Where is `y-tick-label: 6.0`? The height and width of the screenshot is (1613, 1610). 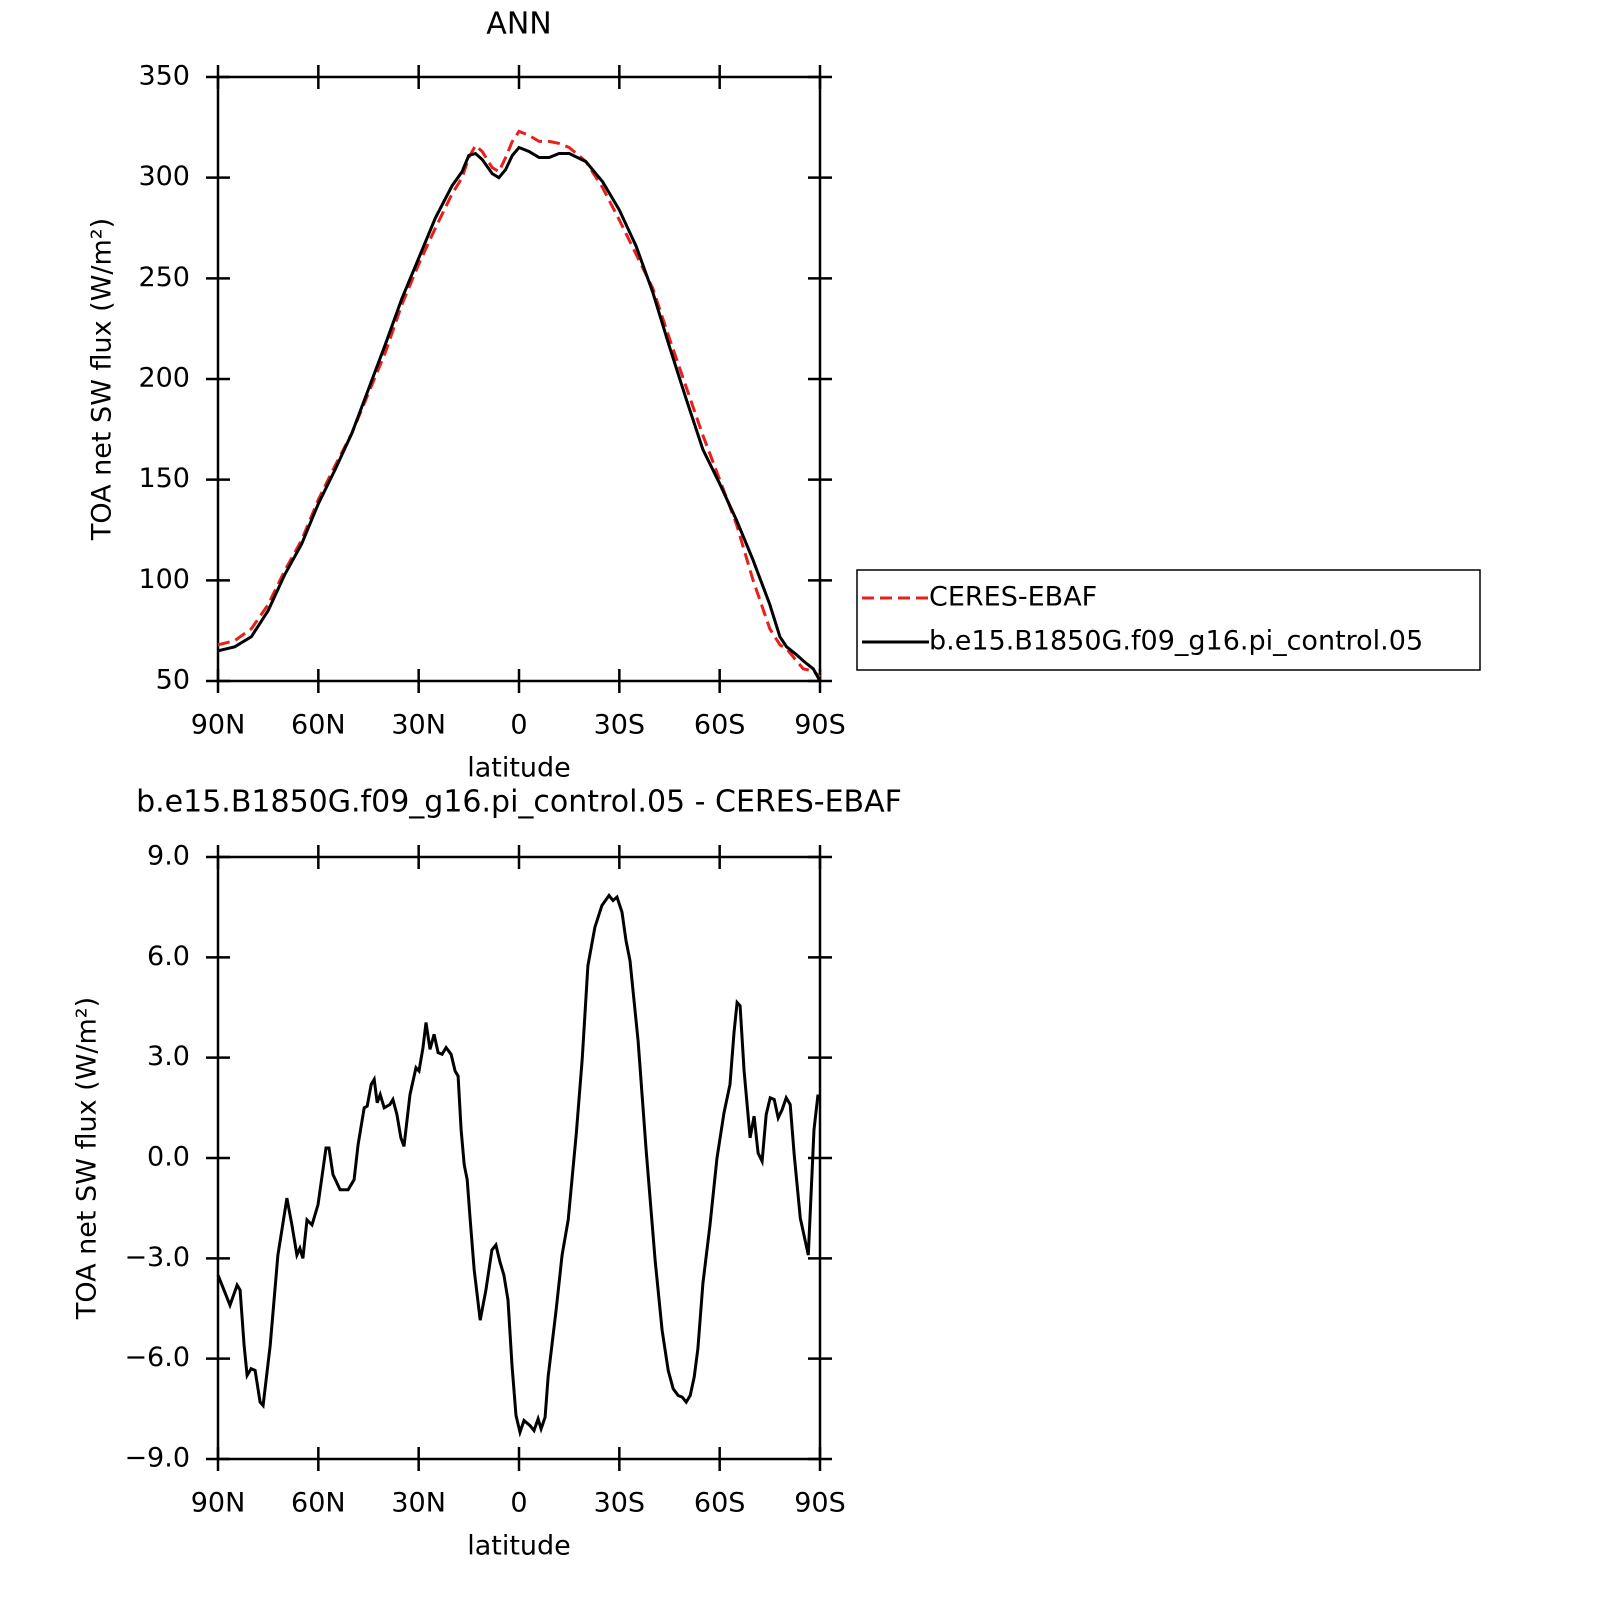 y-tick-label: 6.0 is located at coordinates (168, 956).